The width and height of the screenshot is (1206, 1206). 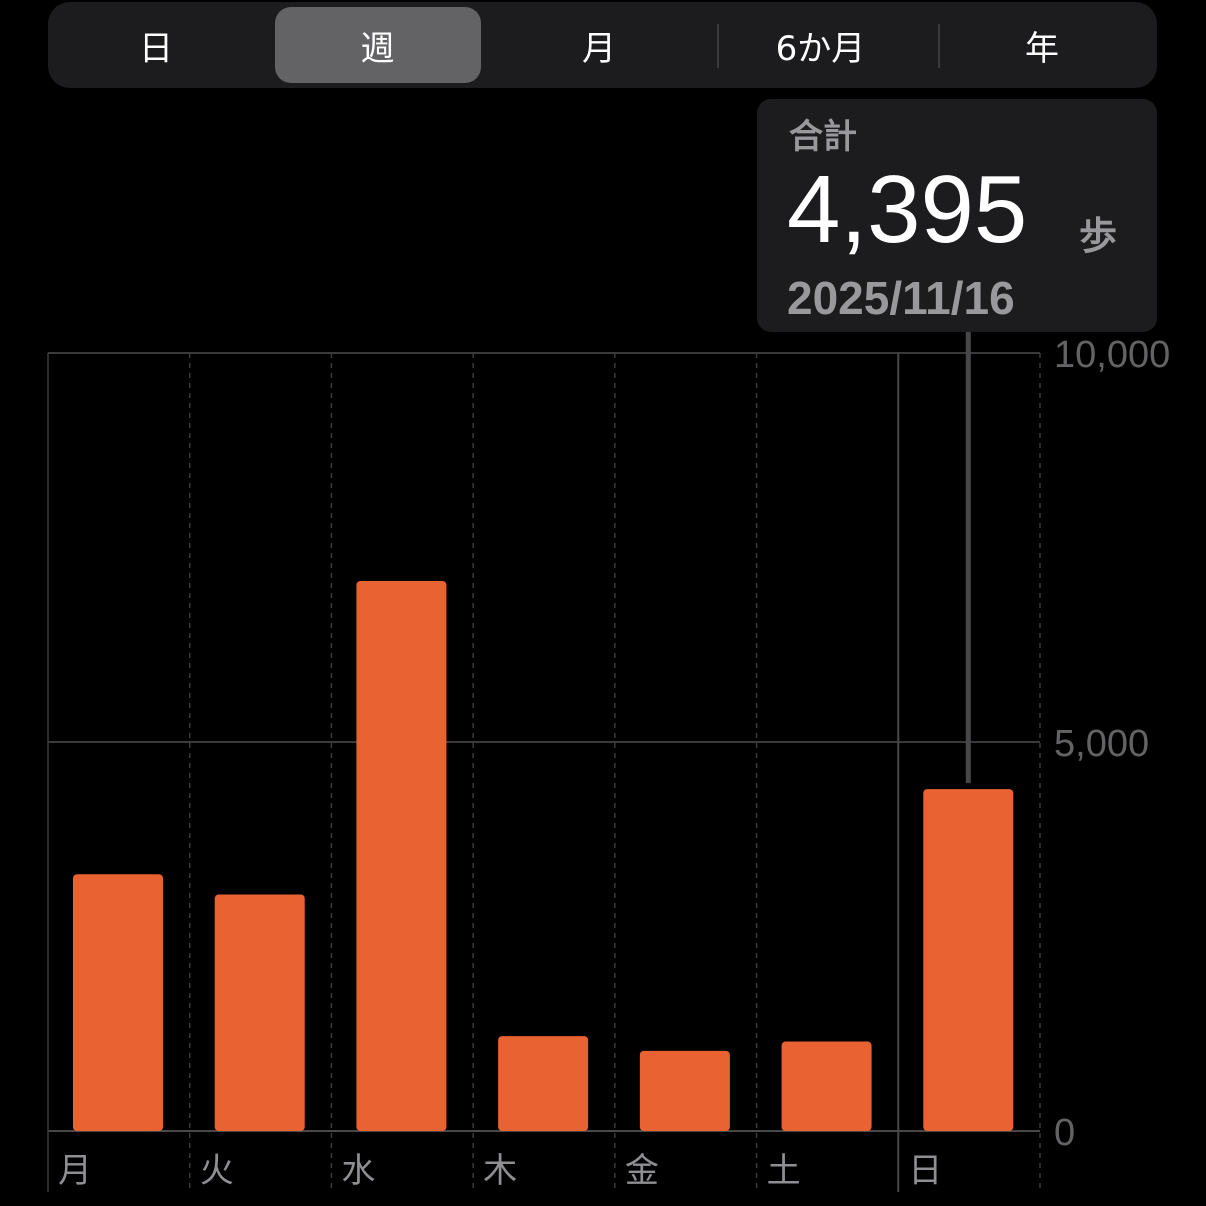 I want to click on x-tick-label: 月, so click(x=75, y=1171).